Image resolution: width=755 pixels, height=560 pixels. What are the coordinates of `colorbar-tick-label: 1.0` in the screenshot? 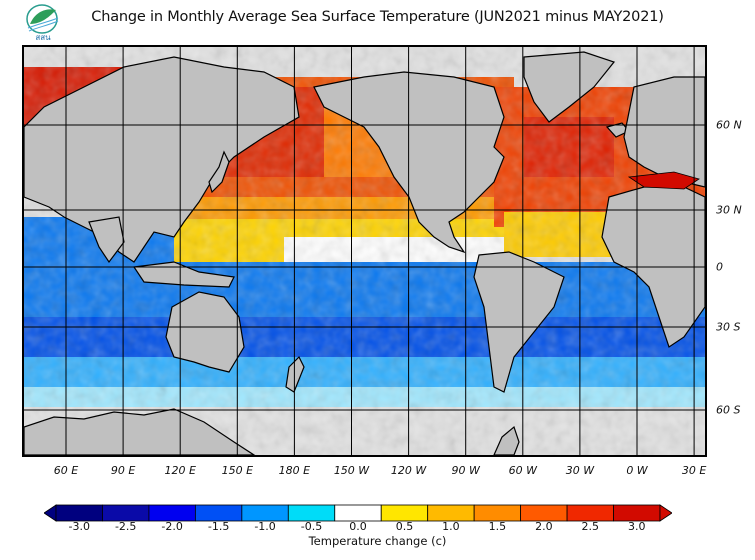 It's located at (451, 526).